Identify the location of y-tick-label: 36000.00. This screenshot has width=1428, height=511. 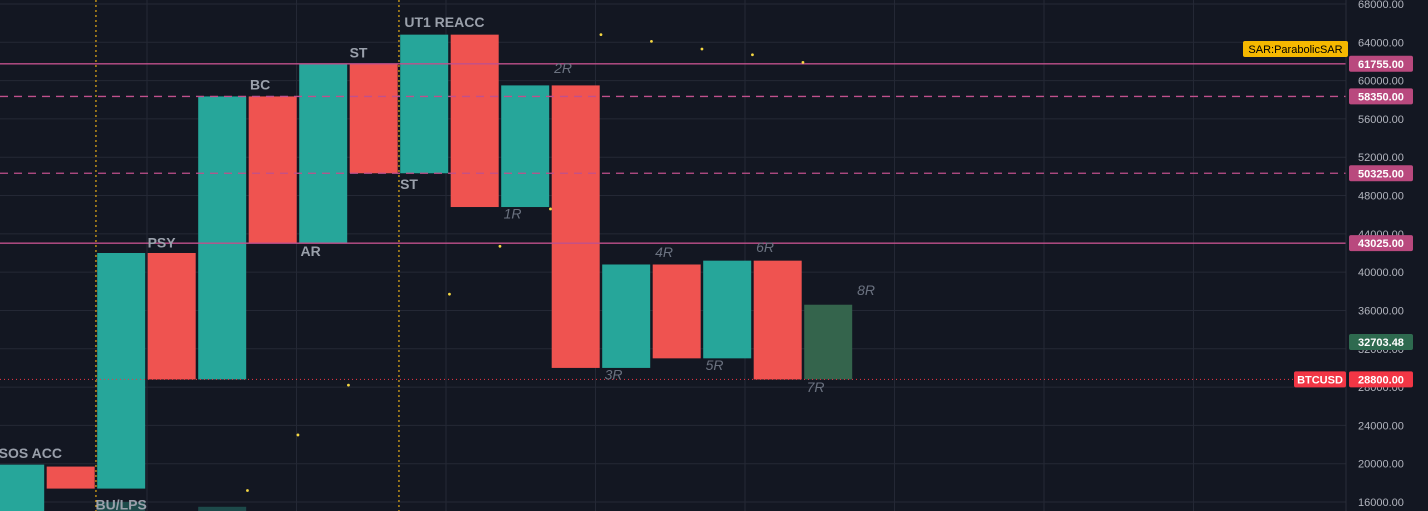
(1381, 311).